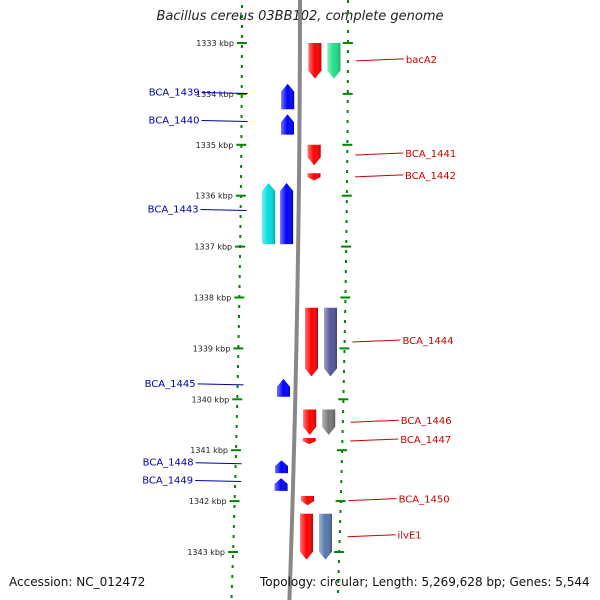 The height and width of the screenshot is (600, 600). Describe the element at coordinates (430, 176) in the screenshot. I see `gene-label: BCA_1442` at that location.